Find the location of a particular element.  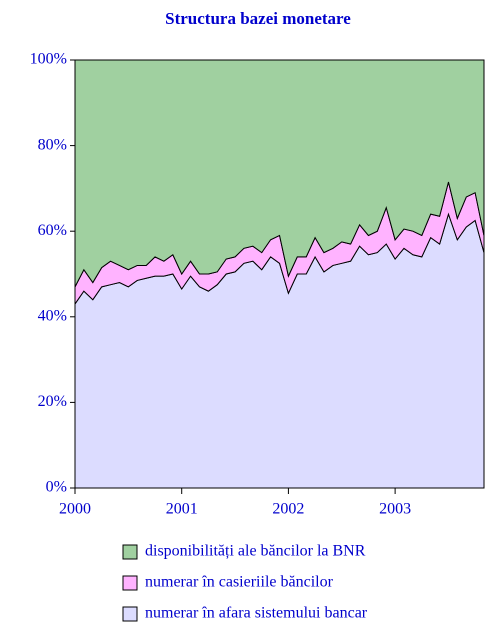

y-tick-label: 0% is located at coordinates (56, 487).